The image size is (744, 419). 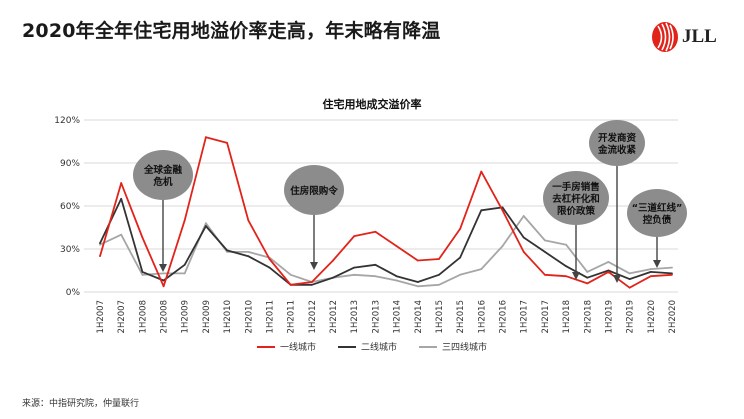 I want to click on x-tick-label: 2H2010, so click(x=249, y=316).